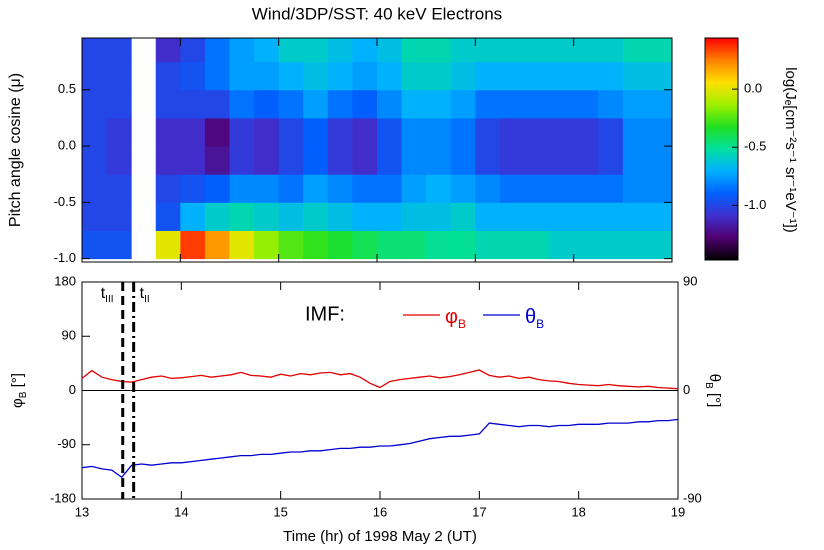 Image resolution: width=824 pixels, height=550 pixels. I want to click on y-axis-label: Pitch angle cosine (μ), so click(15, 150).